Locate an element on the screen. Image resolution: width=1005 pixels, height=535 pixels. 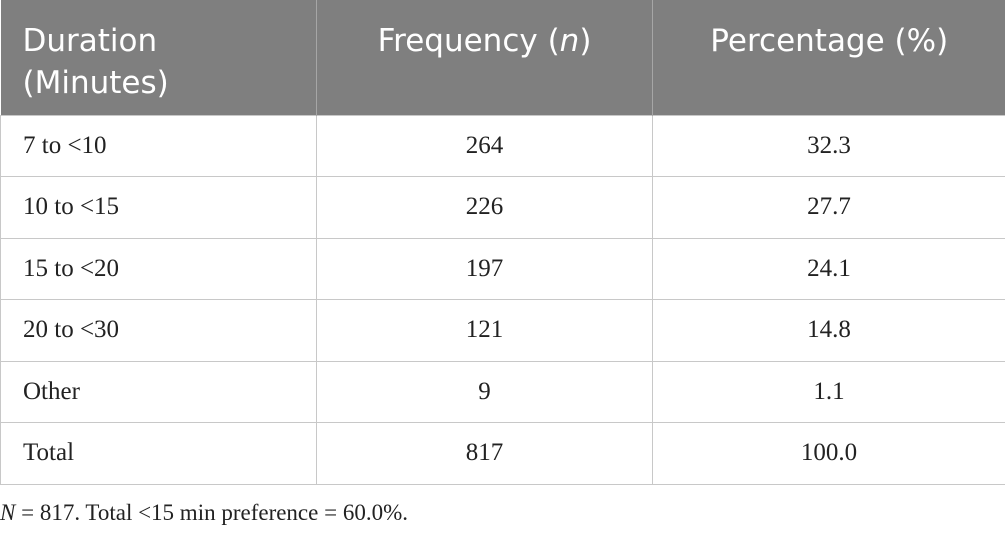
table-row: 15 to <20 197 24.1 is located at coordinates (502, 268).